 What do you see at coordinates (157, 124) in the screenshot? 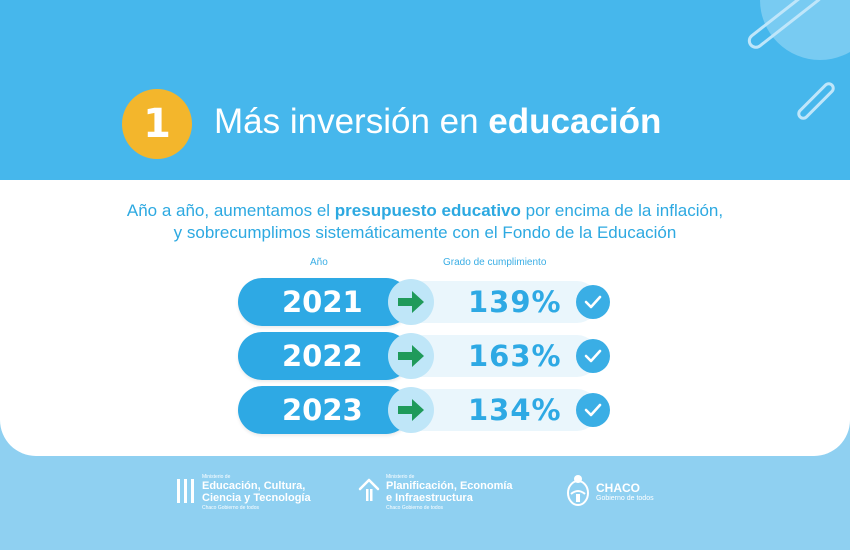
I see `number-badge: 1` at bounding box center [157, 124].